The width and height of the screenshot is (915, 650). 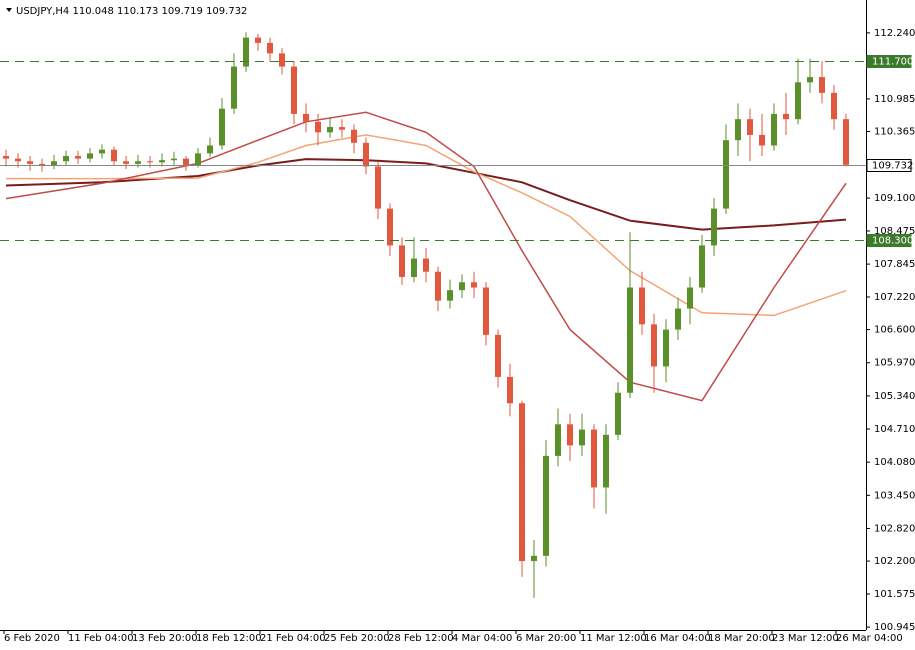 What do you see at coordinates (894, 429) in the screenshot?
I see `y-tick-label: 104.710` at bounding box center [894, 429].